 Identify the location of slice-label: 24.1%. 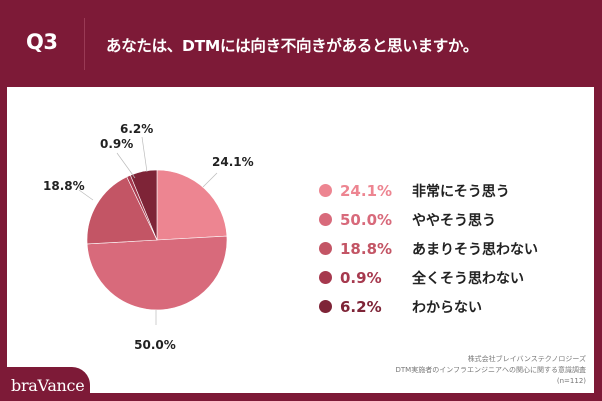
(233, 162).